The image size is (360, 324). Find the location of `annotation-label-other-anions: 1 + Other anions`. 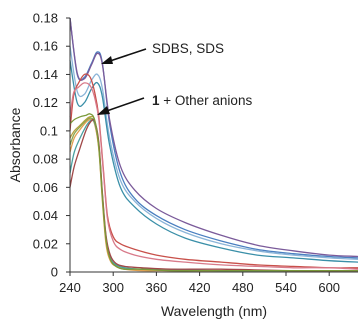

annotation-label-other-anions: 1 + Other anions is located at coordinates (202, 100).